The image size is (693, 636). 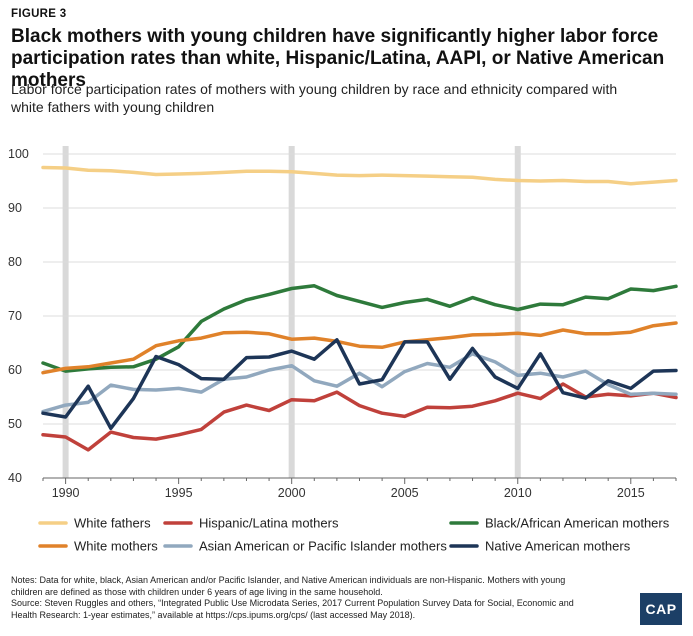 What do you see at coordinates (66, 493) in the screenshot?
I see `x-tick-label: 1990` at bounding box center [66, 493].